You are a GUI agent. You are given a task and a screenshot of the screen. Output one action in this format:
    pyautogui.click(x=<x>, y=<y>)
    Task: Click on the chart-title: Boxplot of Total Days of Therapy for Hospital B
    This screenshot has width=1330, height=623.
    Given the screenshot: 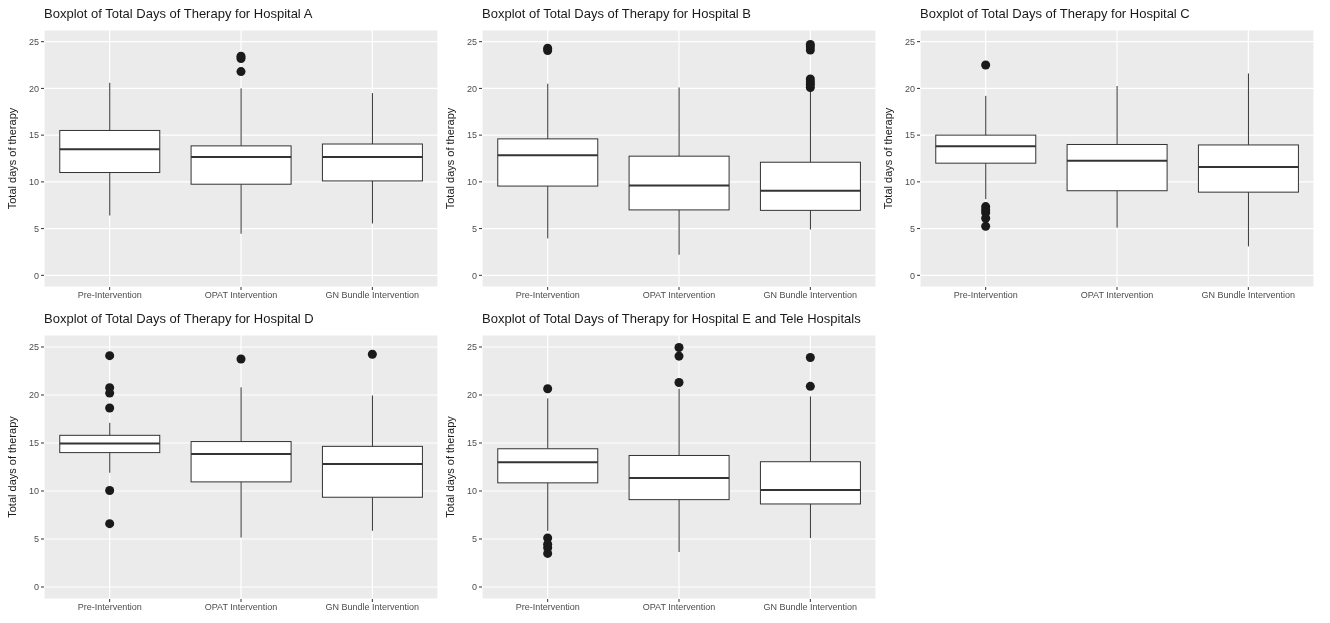 What is the action you would take?
    pyautogui.click(x=617, y=14)
    